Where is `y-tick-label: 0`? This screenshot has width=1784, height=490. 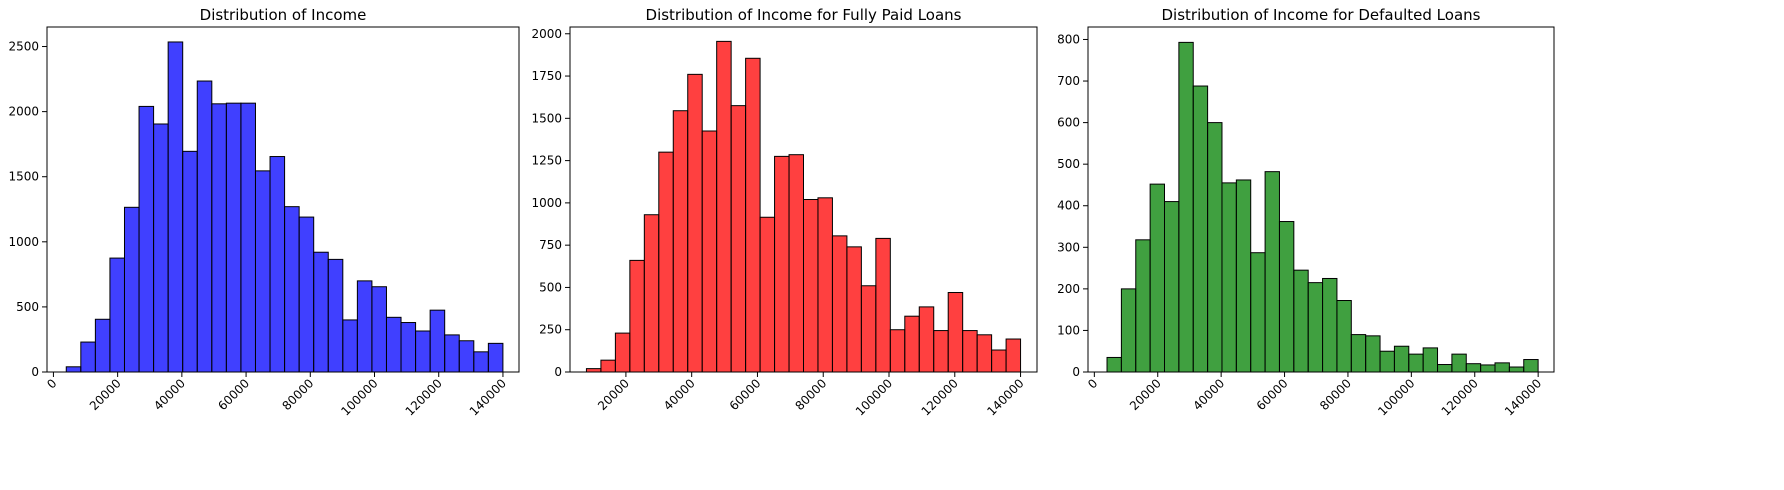
y-tick-label: 0 is located at coordinates (35, 372).